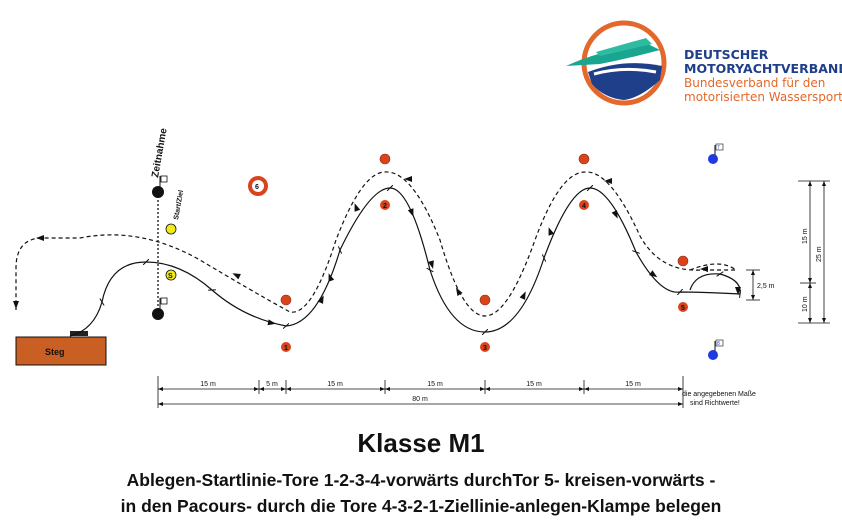 The width and height of the screenshot is (842, 527). What do you see at coordinates (584, 206) in the screenshot?
I see `gate-4-label: 4` at bounding box center [584, 206].